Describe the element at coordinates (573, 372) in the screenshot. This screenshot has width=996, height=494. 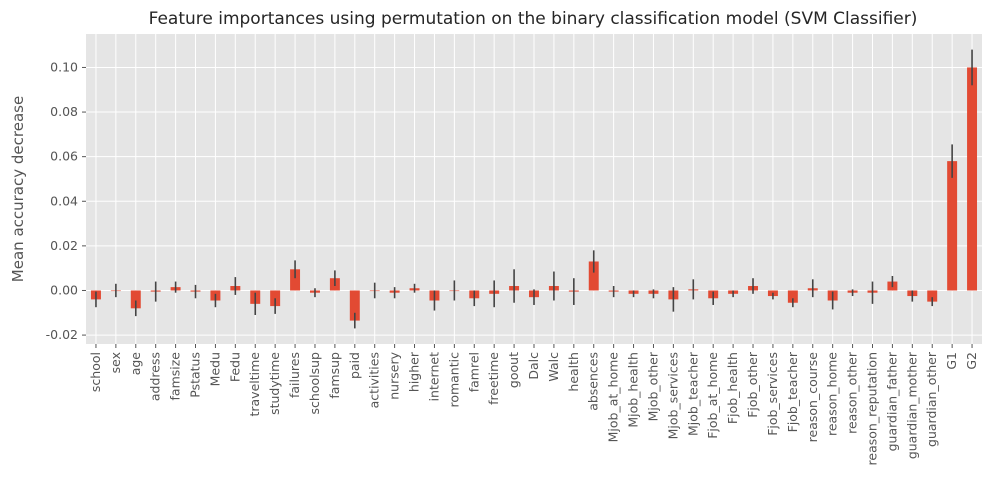
I see `x-tick-label: health` at that location.